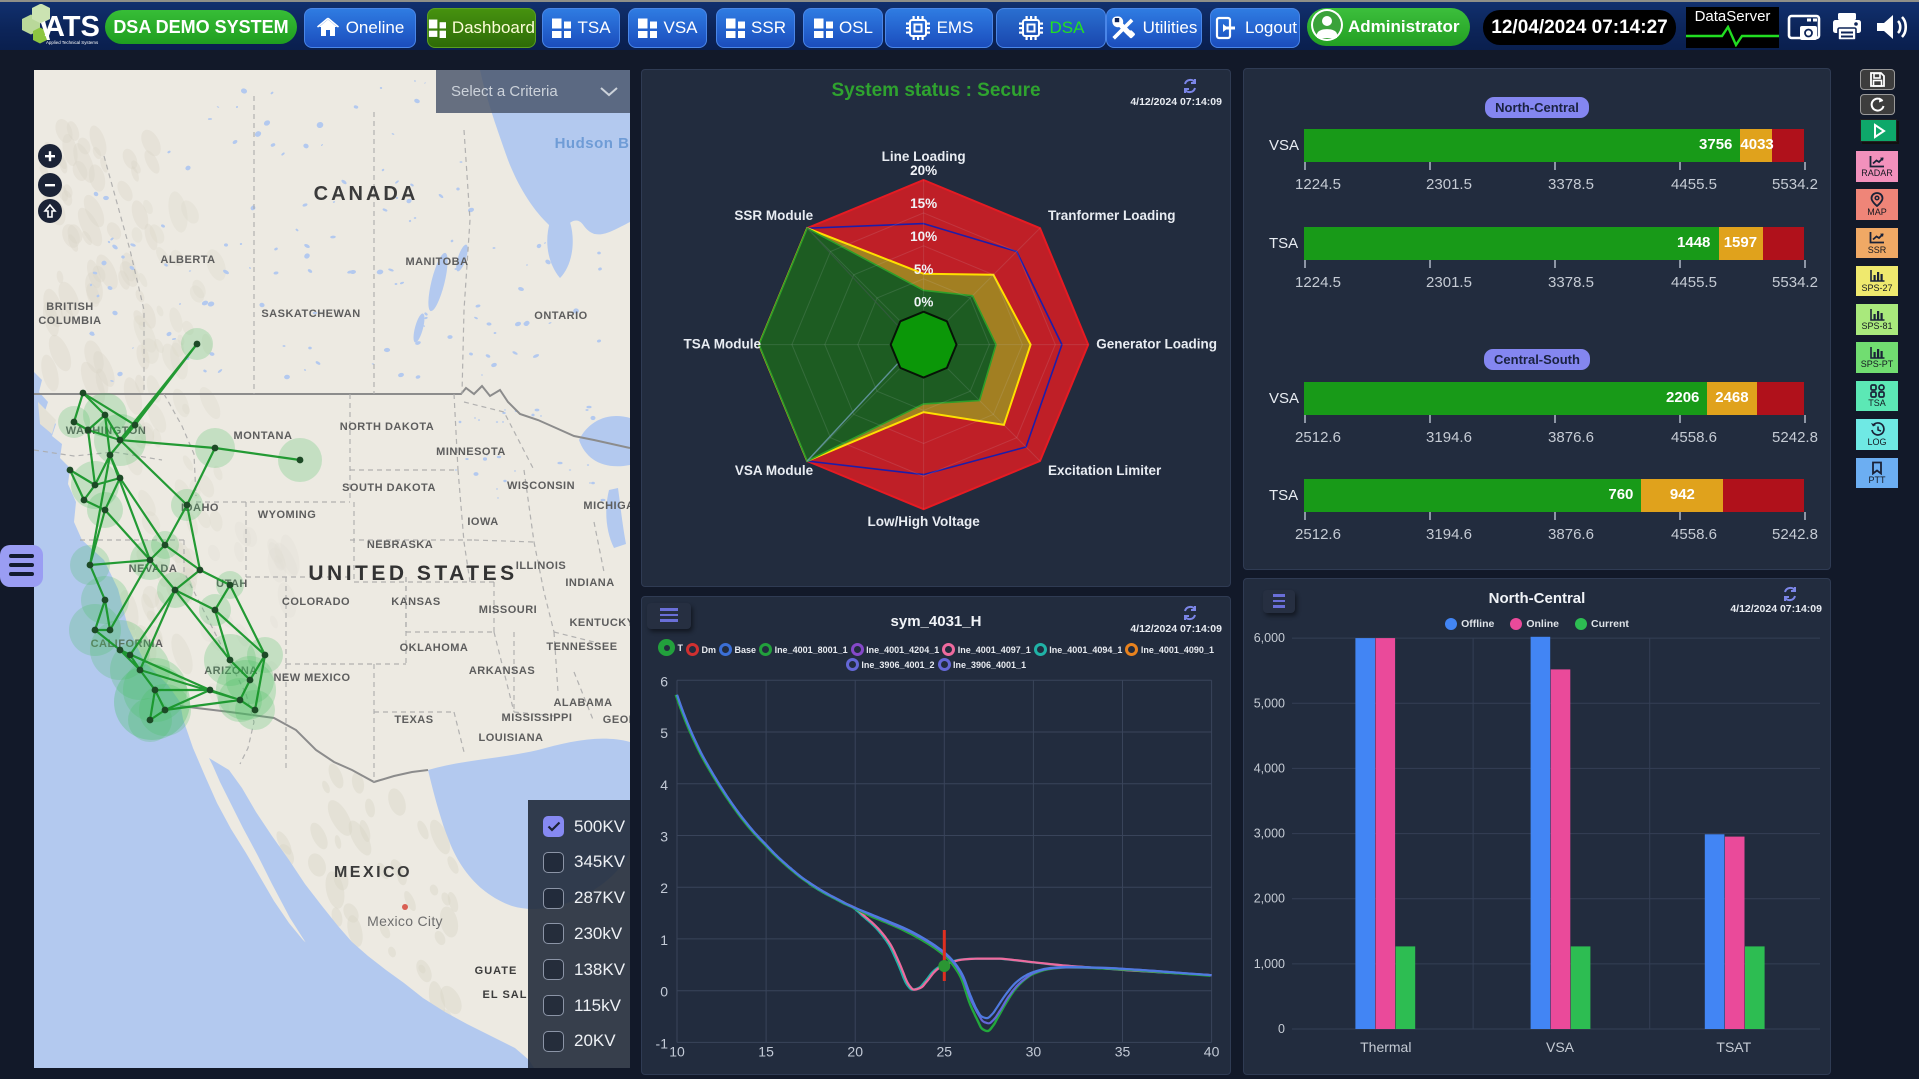 The image size is (1919, 1079). I want to click on svg-text: LOUISIANA, so click(511, 738).